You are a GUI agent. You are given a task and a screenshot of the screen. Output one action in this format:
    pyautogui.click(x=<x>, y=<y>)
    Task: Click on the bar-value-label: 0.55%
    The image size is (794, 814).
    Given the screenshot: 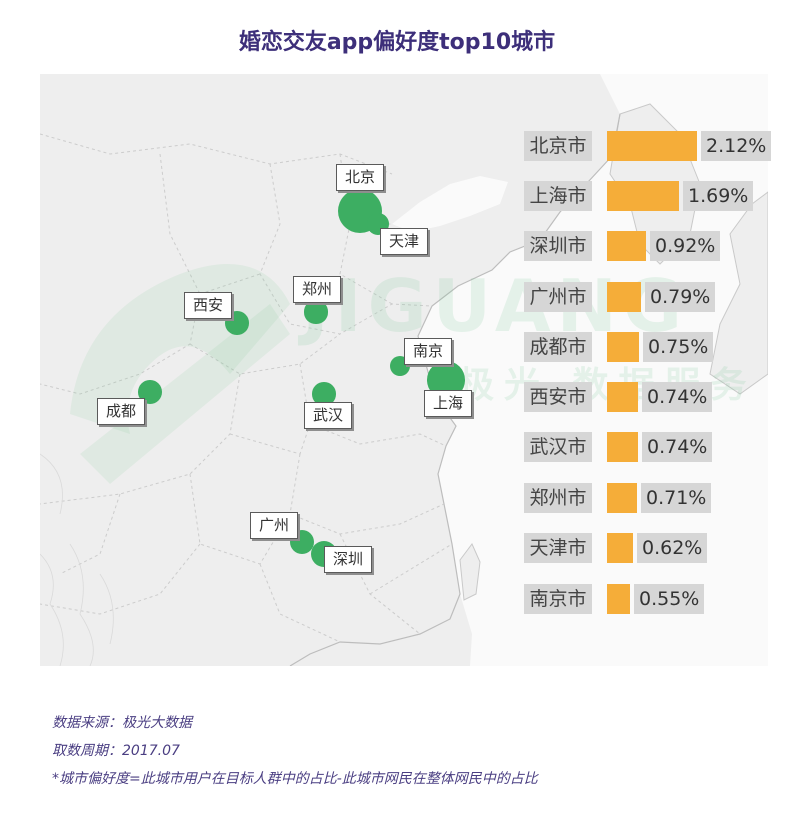 What is the action you would take?
    pyautogui.click(x=669, y=599)
    